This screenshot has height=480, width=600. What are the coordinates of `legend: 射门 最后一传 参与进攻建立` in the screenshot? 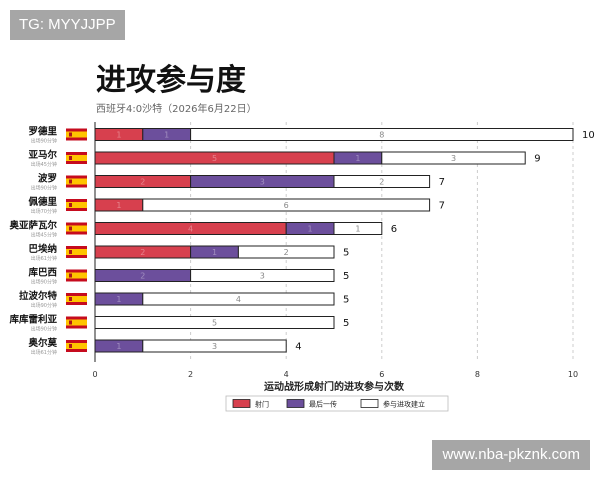 It's located at (337, 403).